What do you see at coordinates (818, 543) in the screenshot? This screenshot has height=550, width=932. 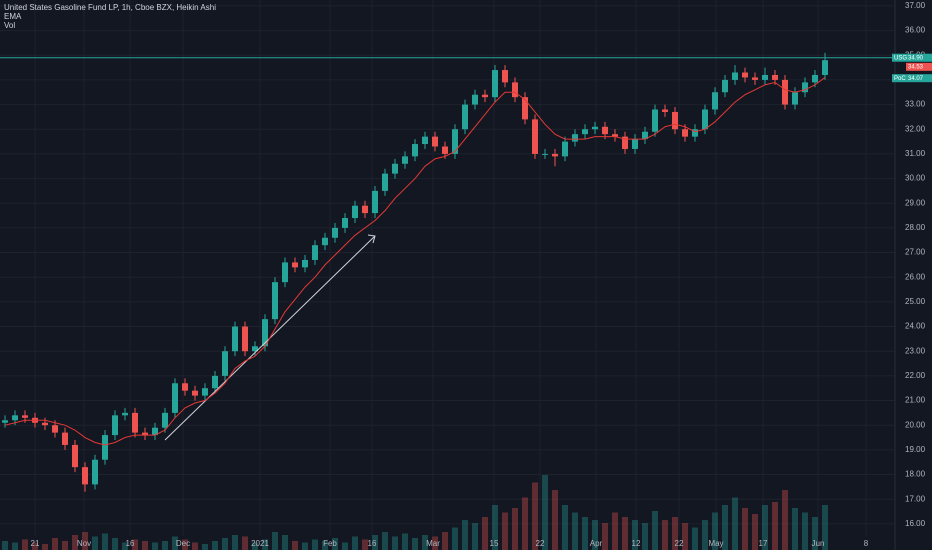 I see `x-tick-label: Jun` at bounding box center [818, 543].